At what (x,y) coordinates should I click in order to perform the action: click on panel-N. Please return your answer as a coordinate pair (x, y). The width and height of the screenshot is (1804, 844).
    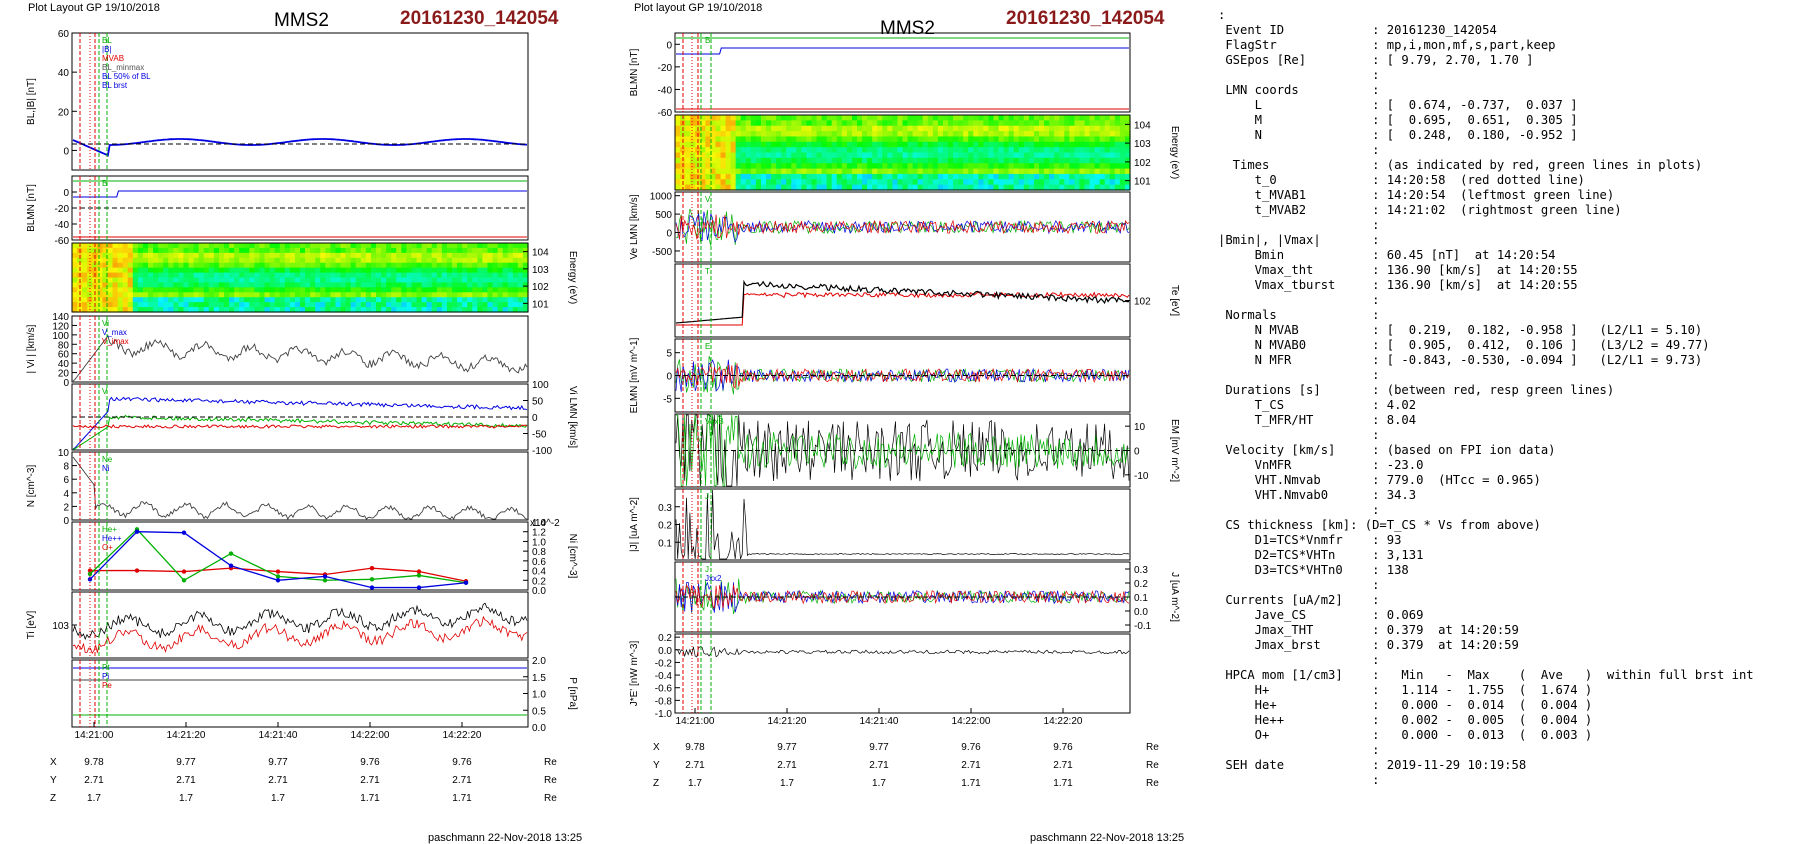
    Looking at the image, I should click on (300, 486).